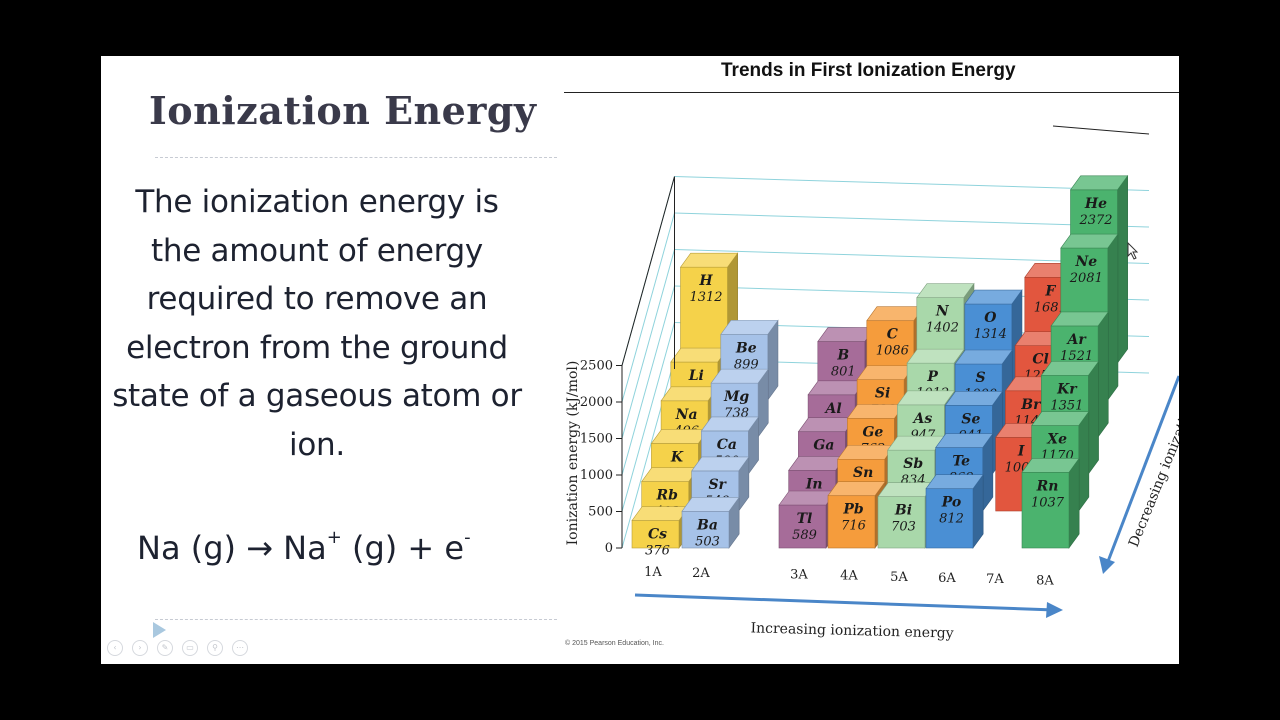 The width and height of the screenshot is (1280, 720). What do you see at coordinates (842, 356) in the screenshot?
I see `element-symbol: B` at bounding box center [842, 356].